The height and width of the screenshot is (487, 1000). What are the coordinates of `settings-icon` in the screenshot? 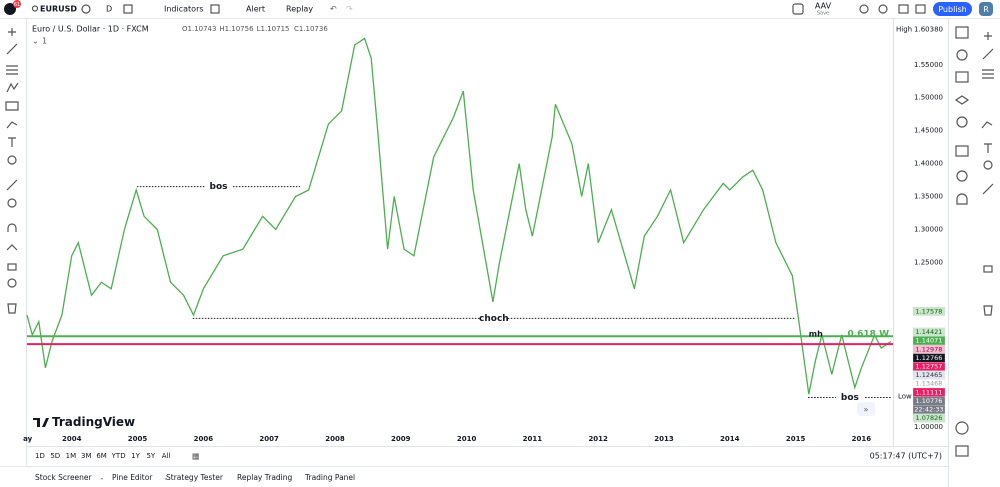 It's located at (883, 9).